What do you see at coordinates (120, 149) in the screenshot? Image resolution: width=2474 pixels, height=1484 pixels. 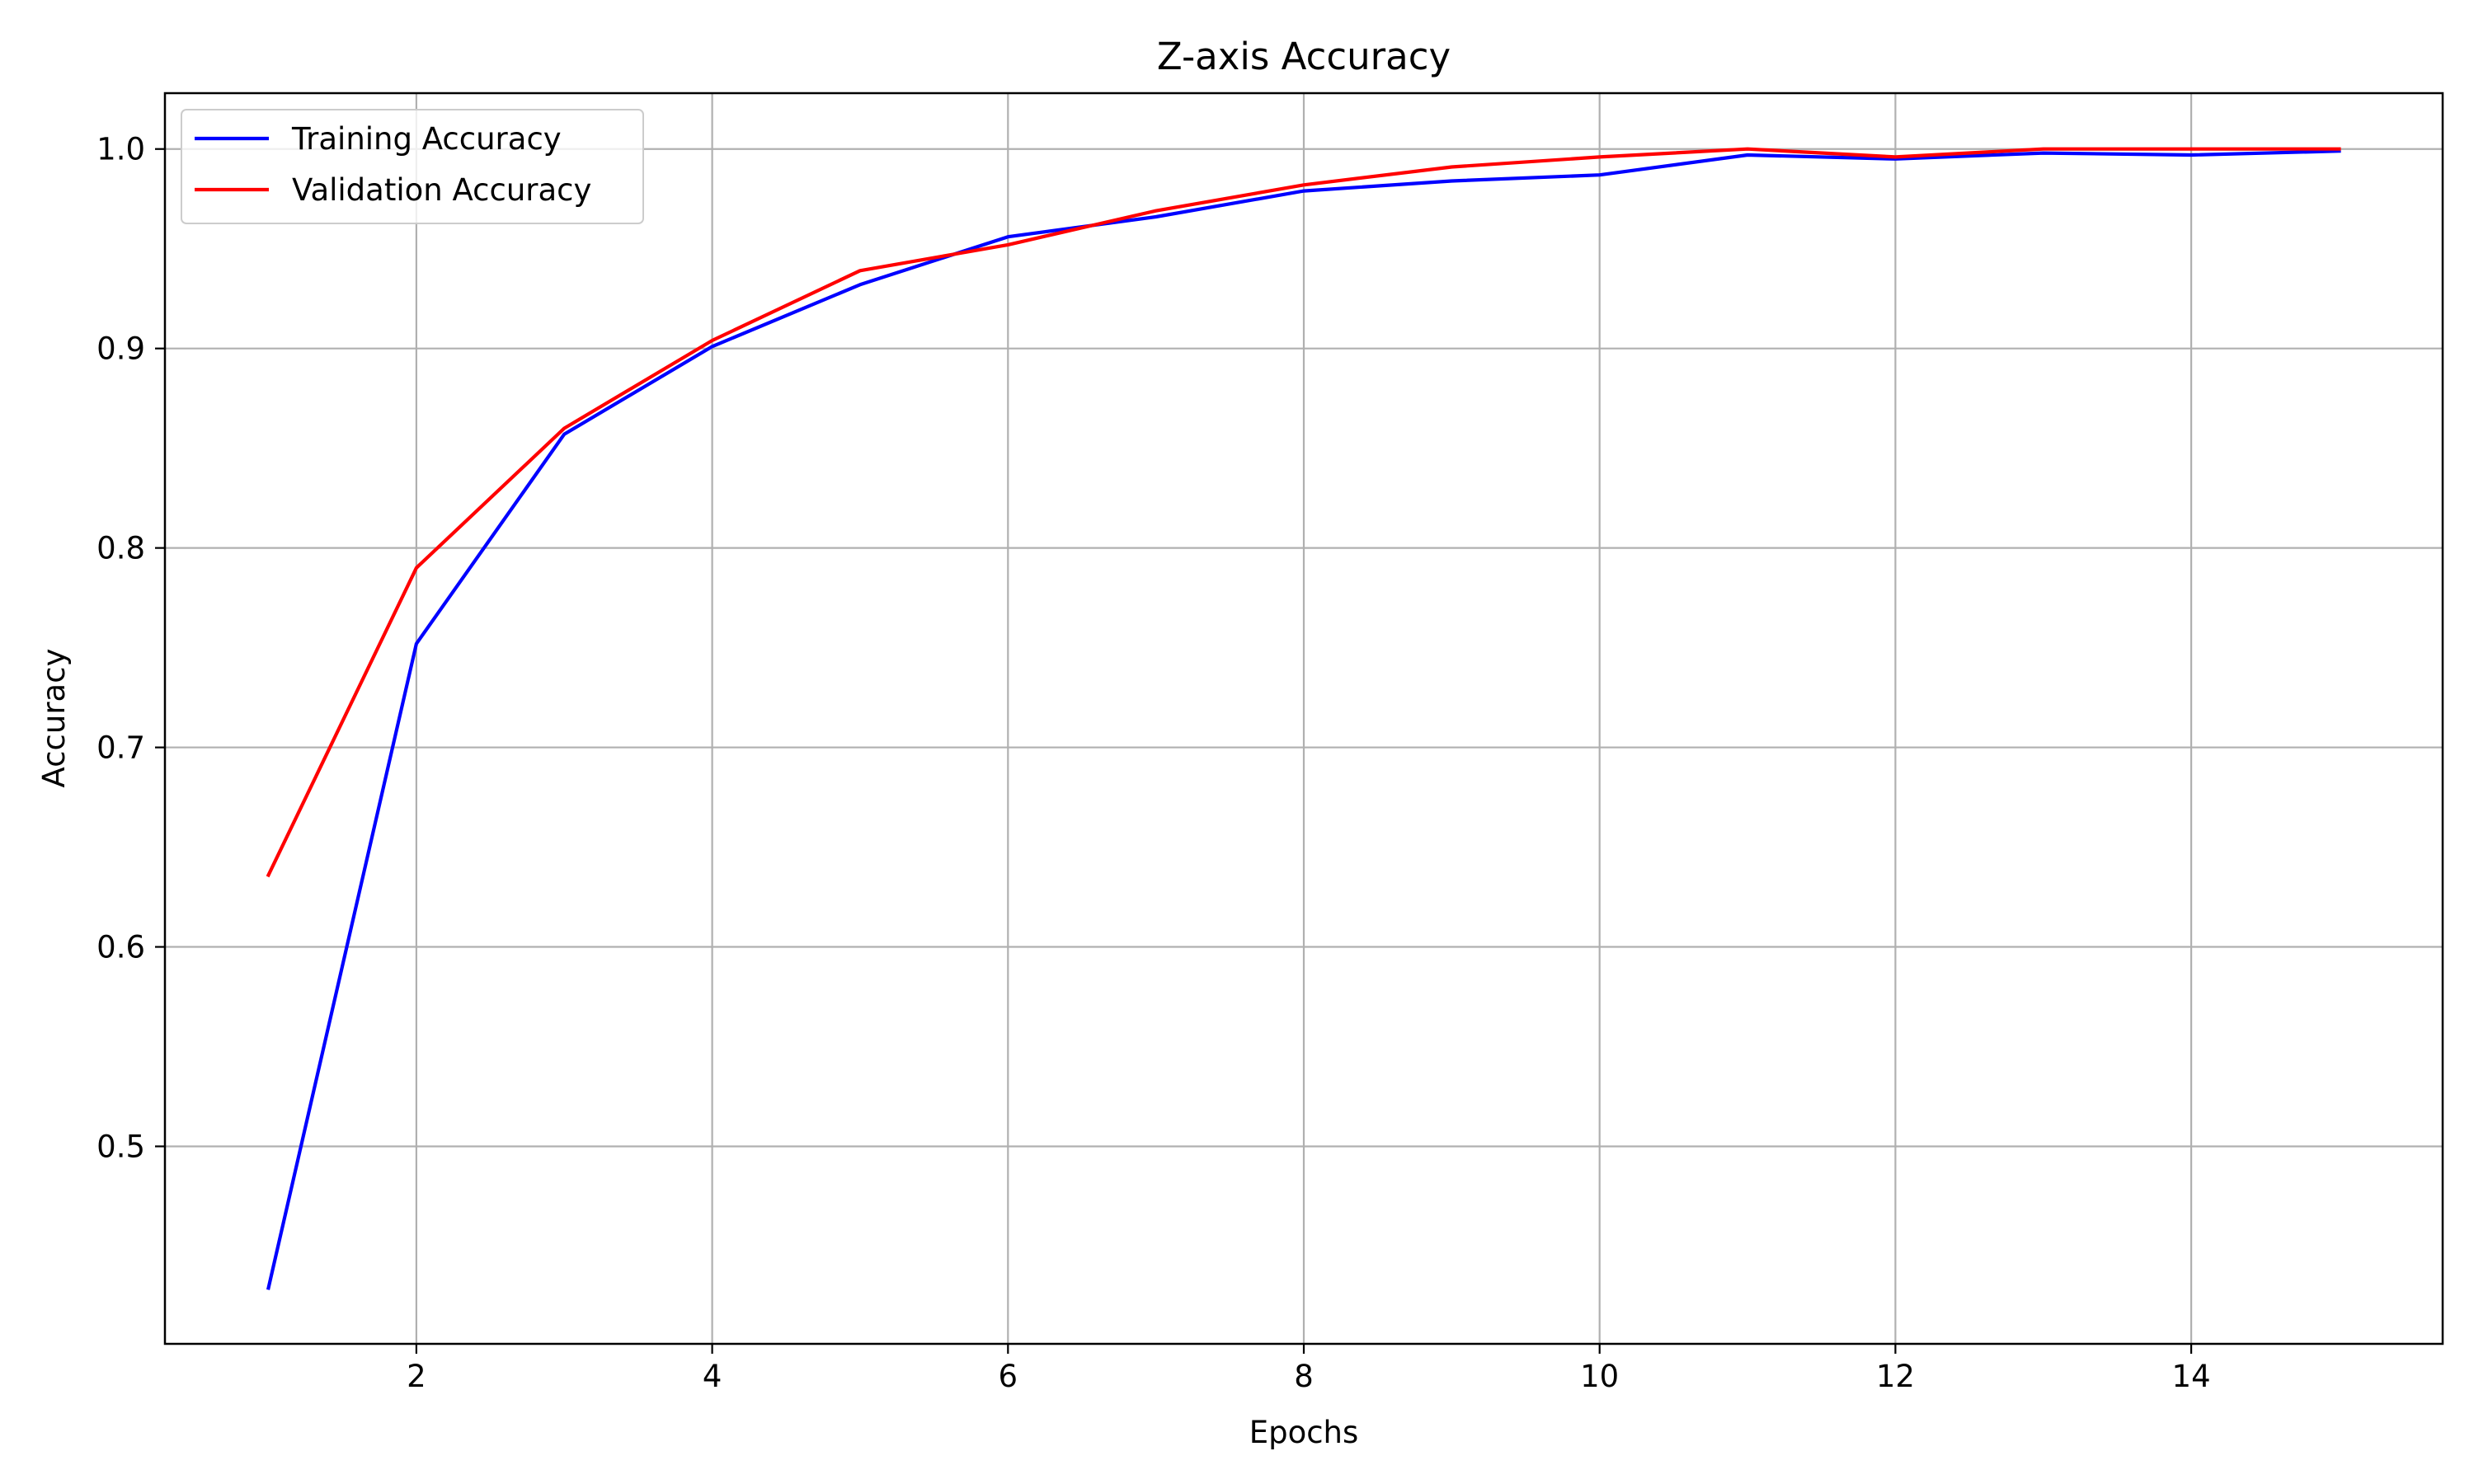 I see `y-tick-label: 1.0` at bounding box center [120, 149].